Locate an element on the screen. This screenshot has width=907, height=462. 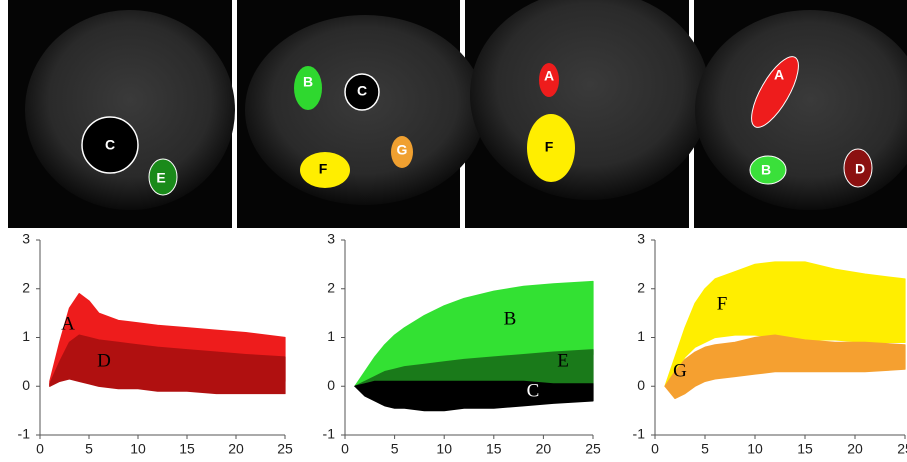
roi-label: E is located at coordinates (160, 178).